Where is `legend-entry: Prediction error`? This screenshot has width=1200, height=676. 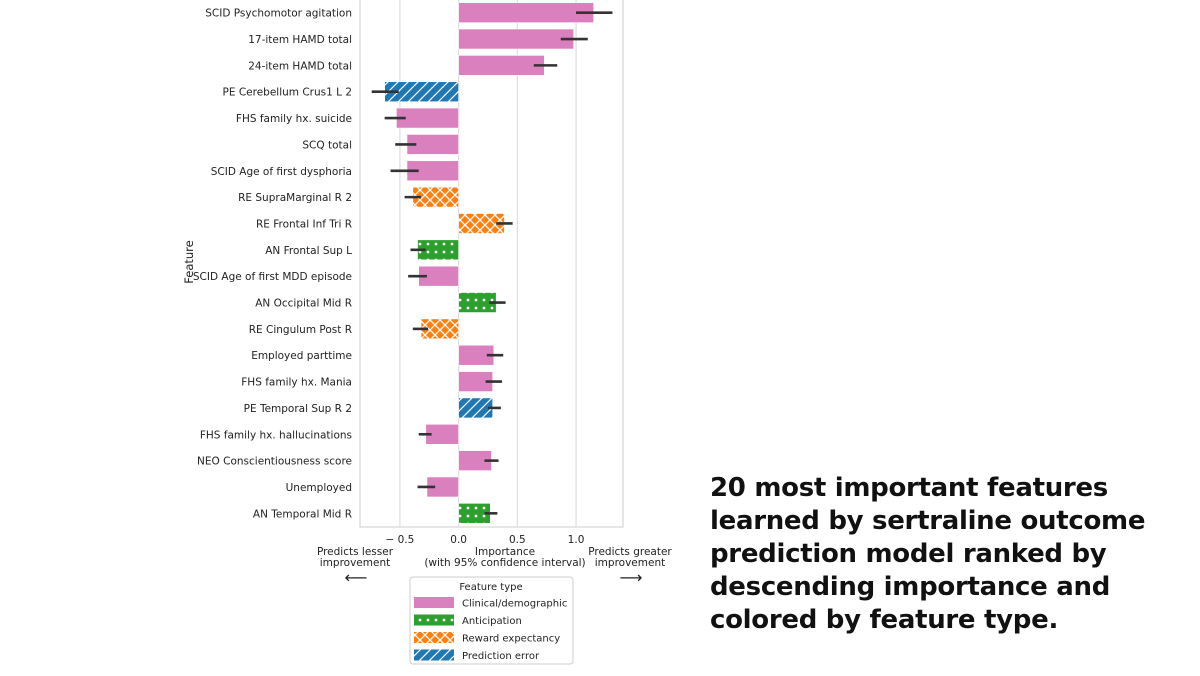 legend-entry: Prediction error is located at coordinates (501, 656).